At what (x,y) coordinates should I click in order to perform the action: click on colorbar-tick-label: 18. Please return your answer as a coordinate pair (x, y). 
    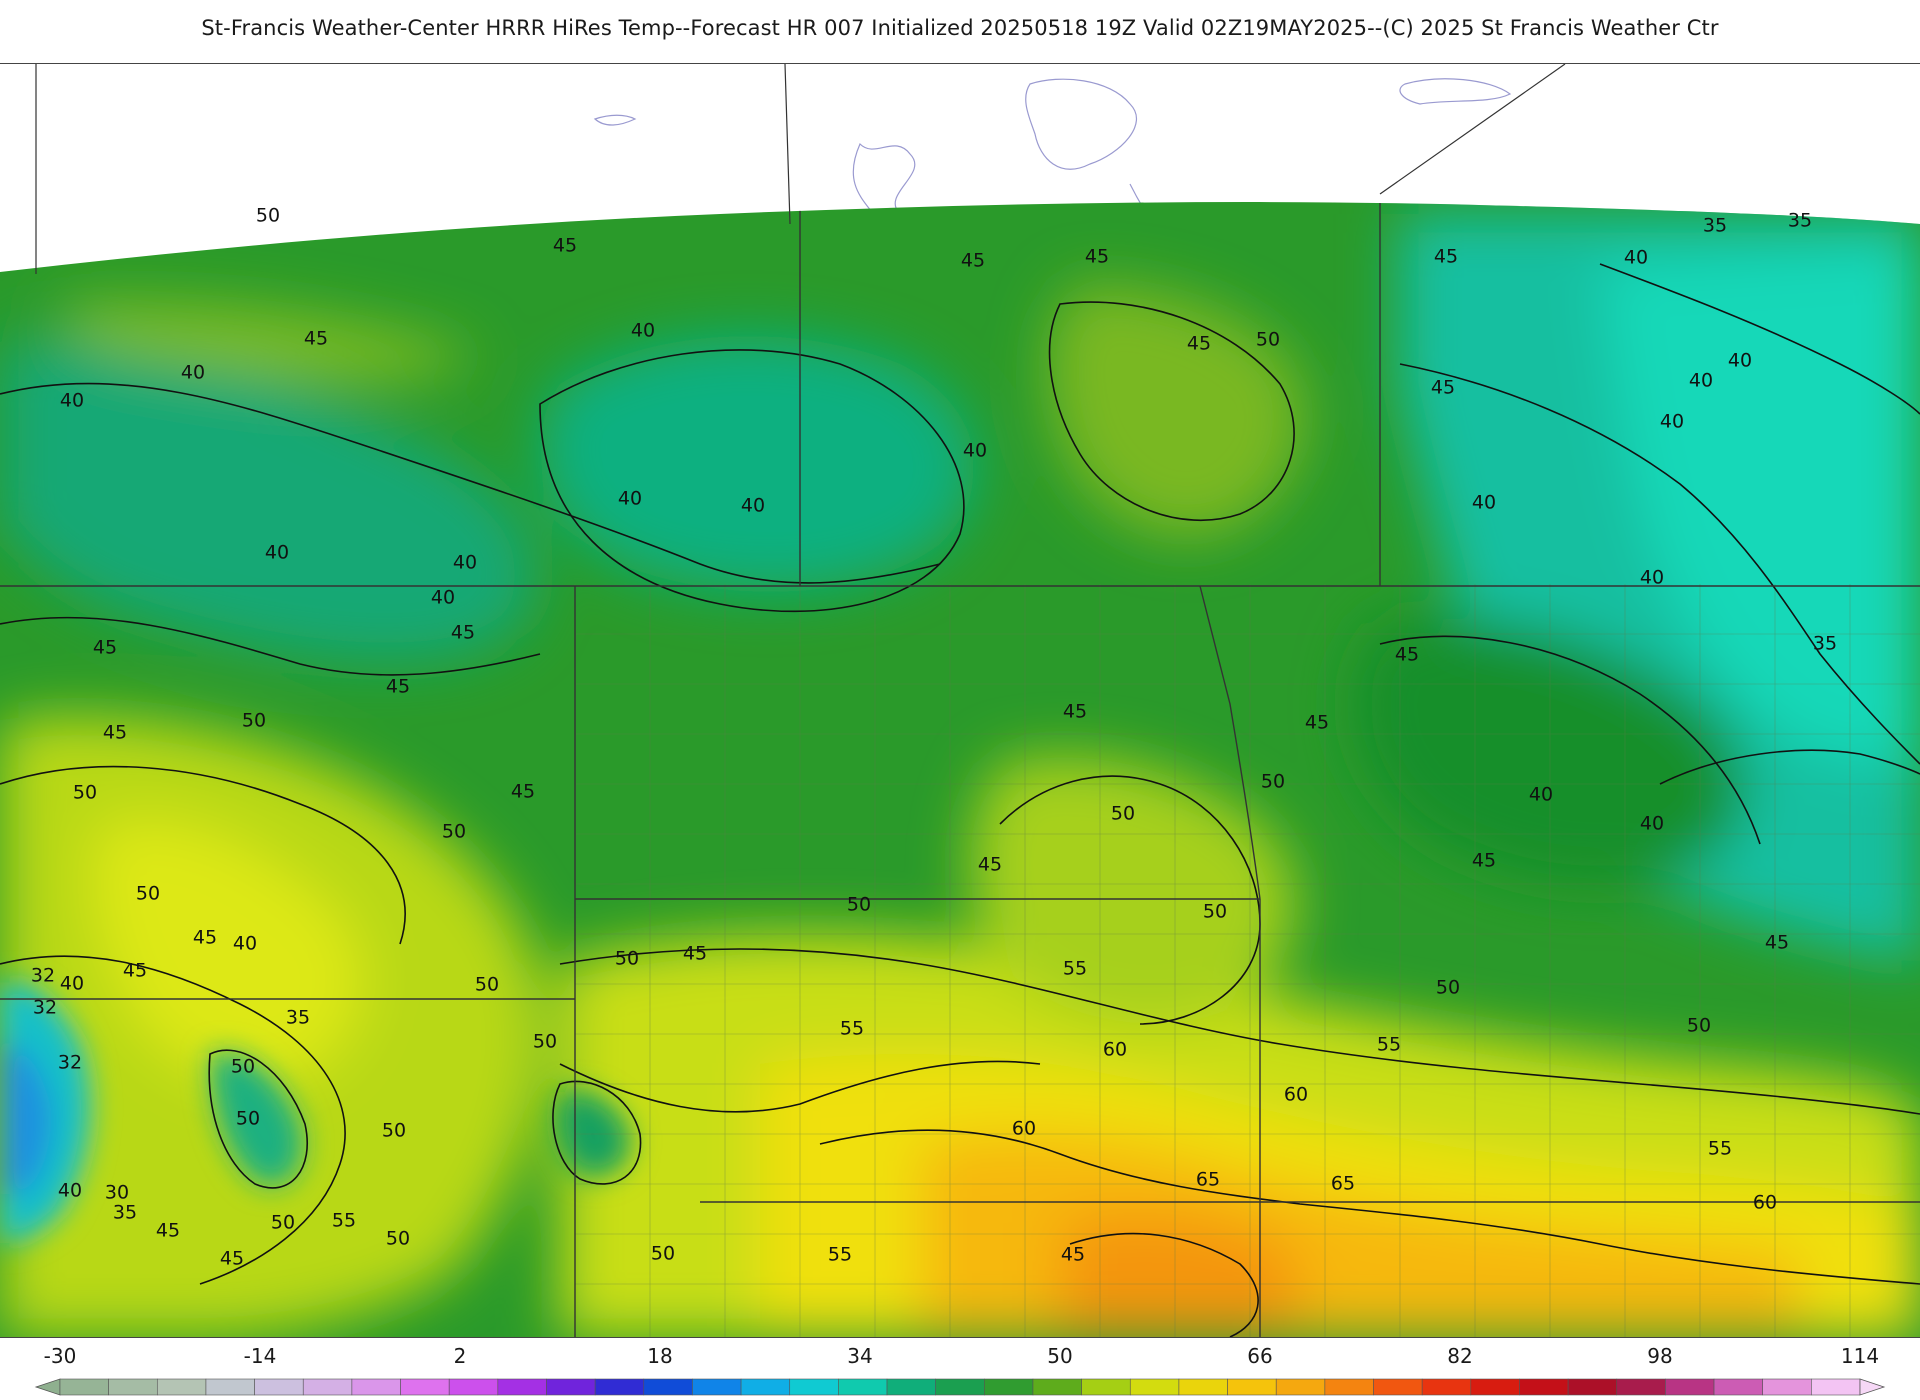
    Looking at the image, I should click on (660, 1356).